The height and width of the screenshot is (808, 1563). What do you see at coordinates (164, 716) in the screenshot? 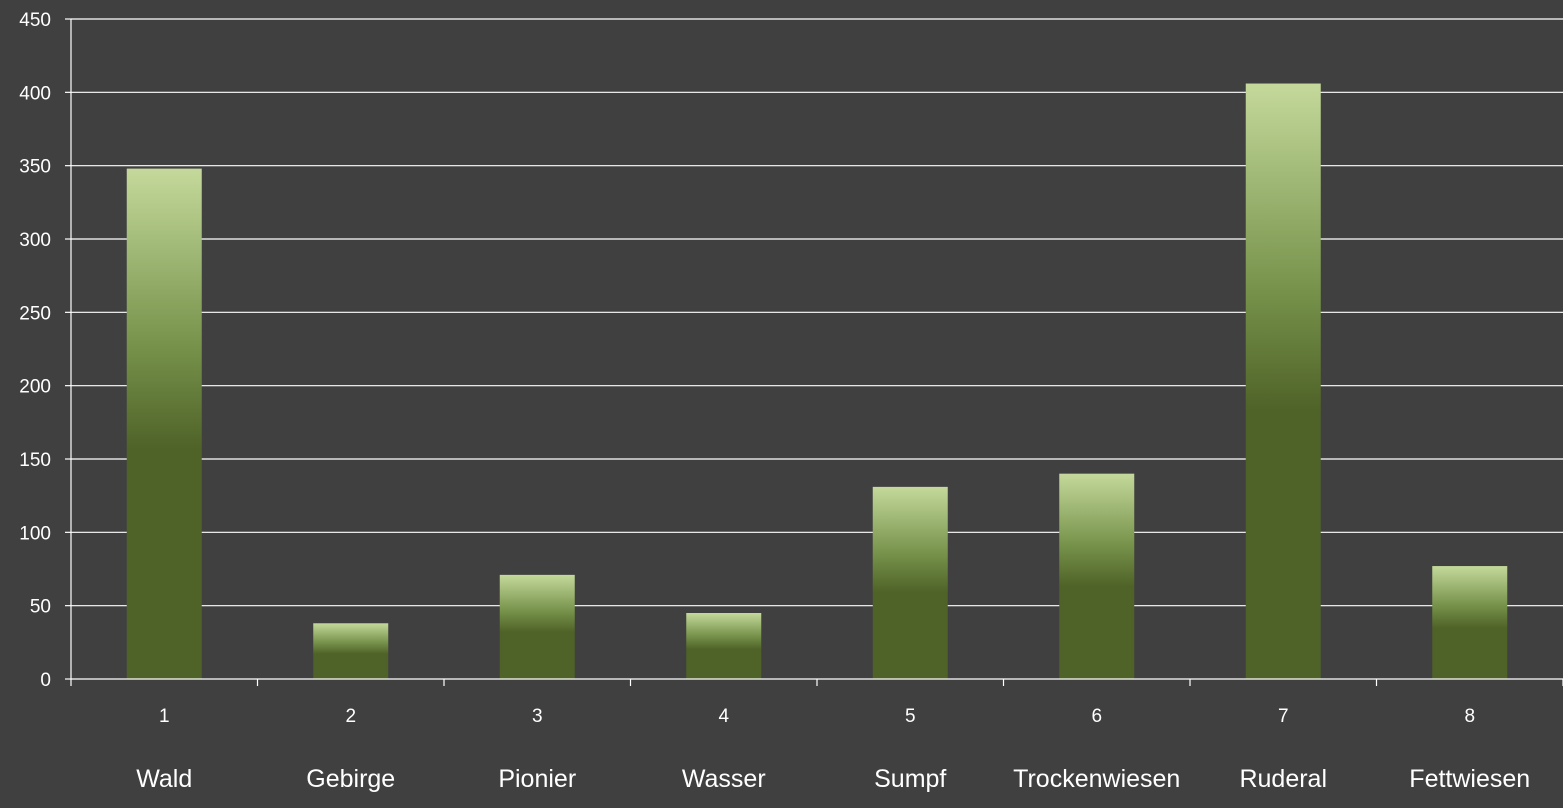
I see `x-tick-label: 1` at bounding box center [164, 716].